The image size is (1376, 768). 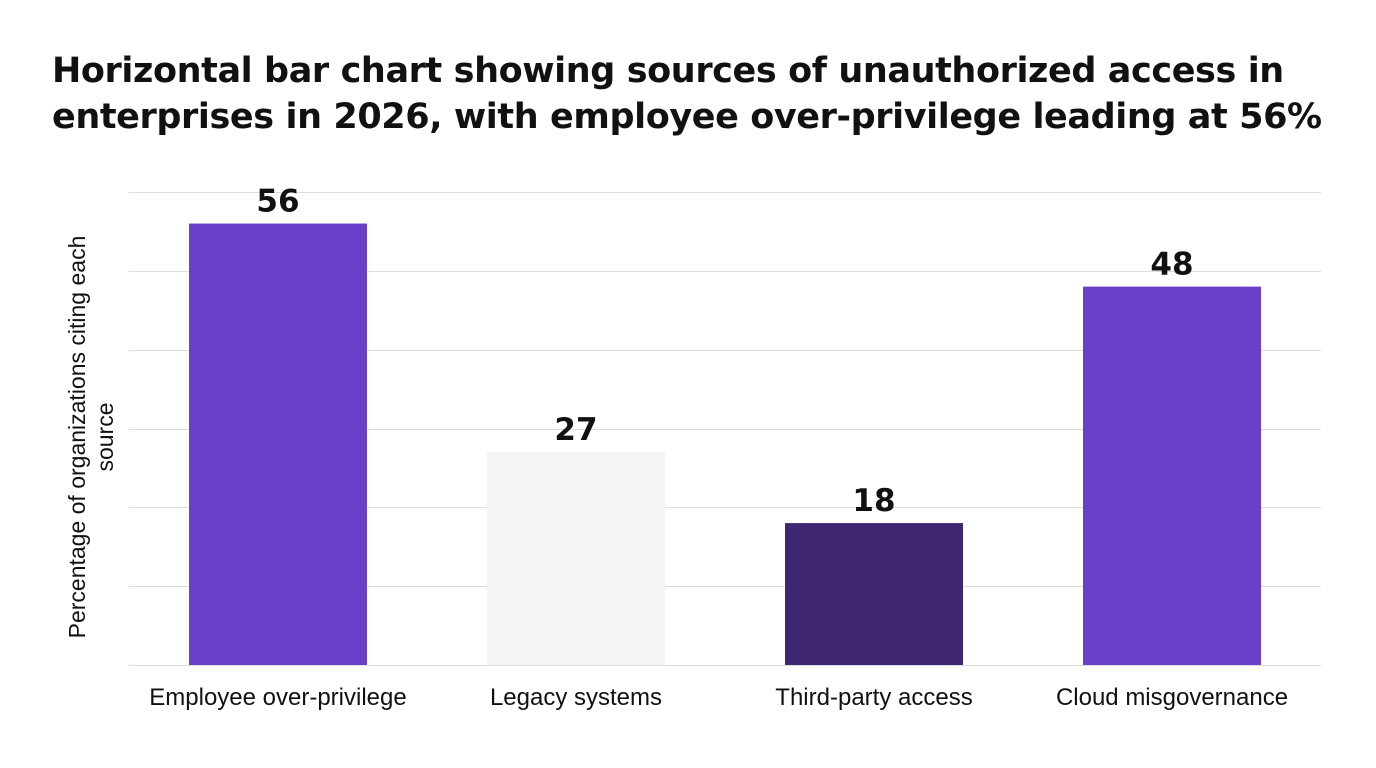 I want to click on x-tick-label: Cloud misgovernance, so click(x=1172, y=697).